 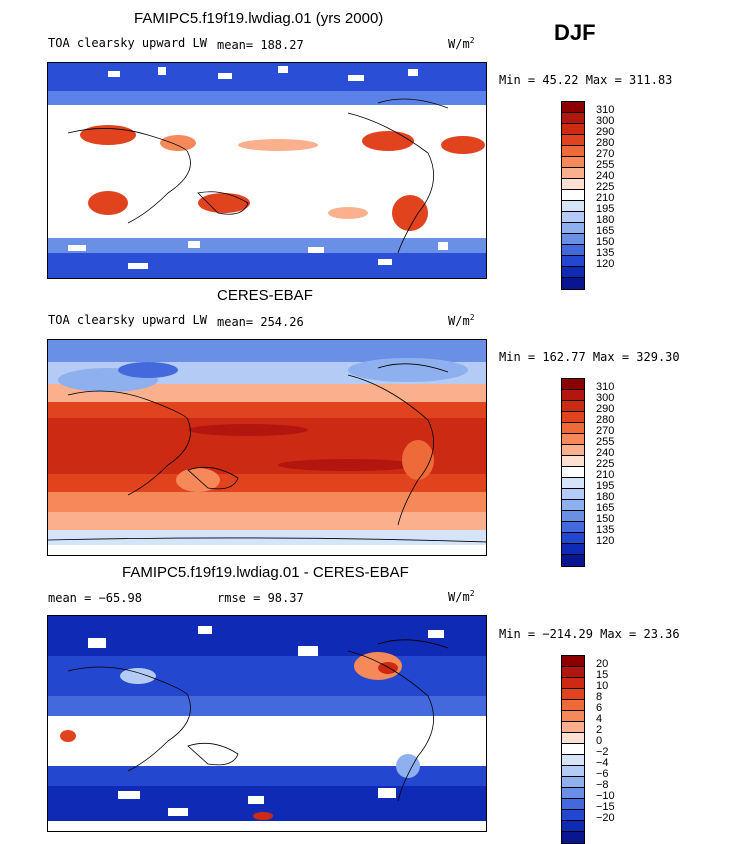 What do you see at coordinates (260, 45) in the screenshot?
I see `panel1-mean: mean= 188.27` at bounding box center [260, 45].